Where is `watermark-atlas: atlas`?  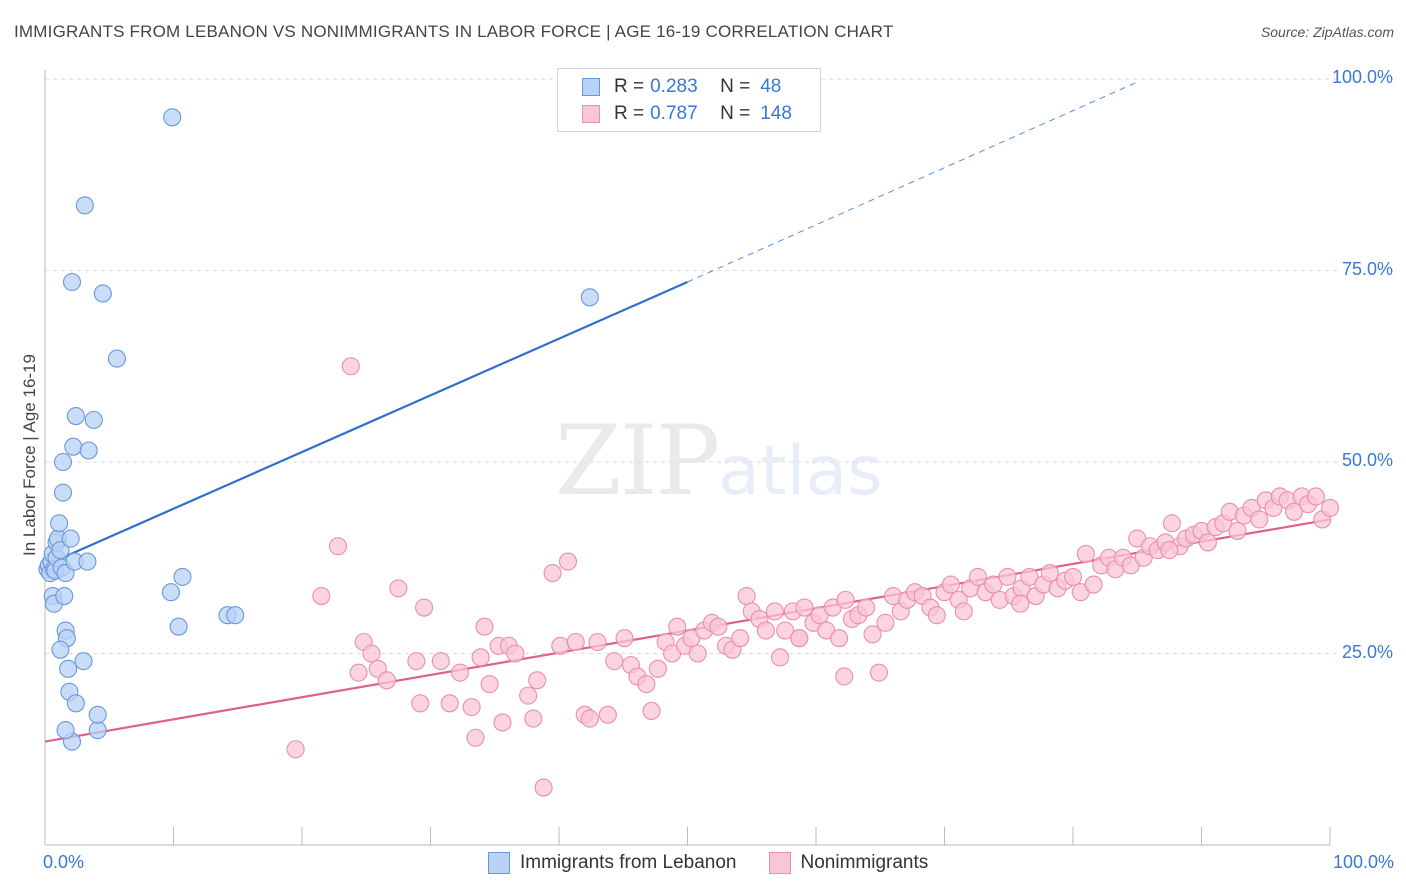
watermark-atlas: atlas is located at coordinates (800, 471).